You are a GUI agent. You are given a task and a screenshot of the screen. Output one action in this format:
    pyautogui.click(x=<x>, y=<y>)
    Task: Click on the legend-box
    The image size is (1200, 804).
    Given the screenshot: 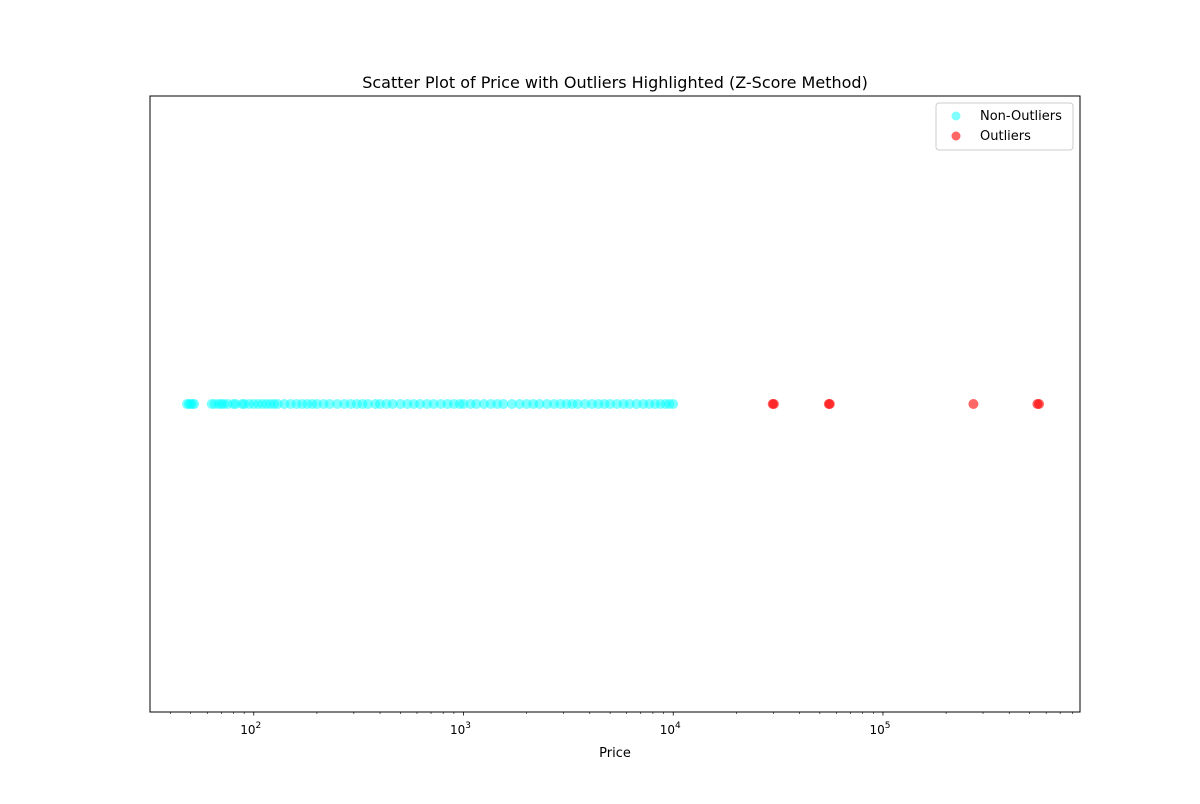 What is the action you would take?
    pyautogui.click(x=1004, y=126)
    